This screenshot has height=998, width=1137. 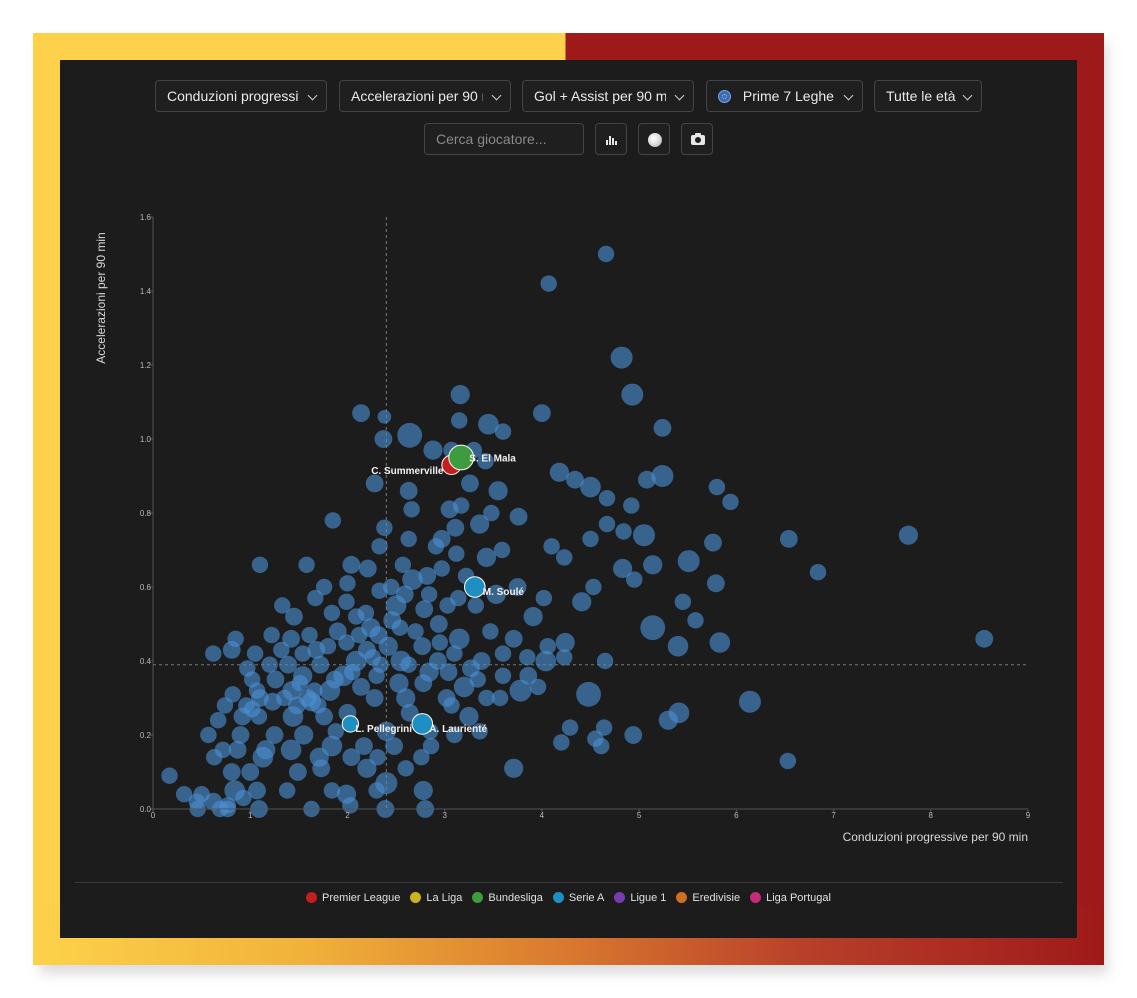 I want to click on legend-item: Liga Portugal, so click(x=790, y=898).